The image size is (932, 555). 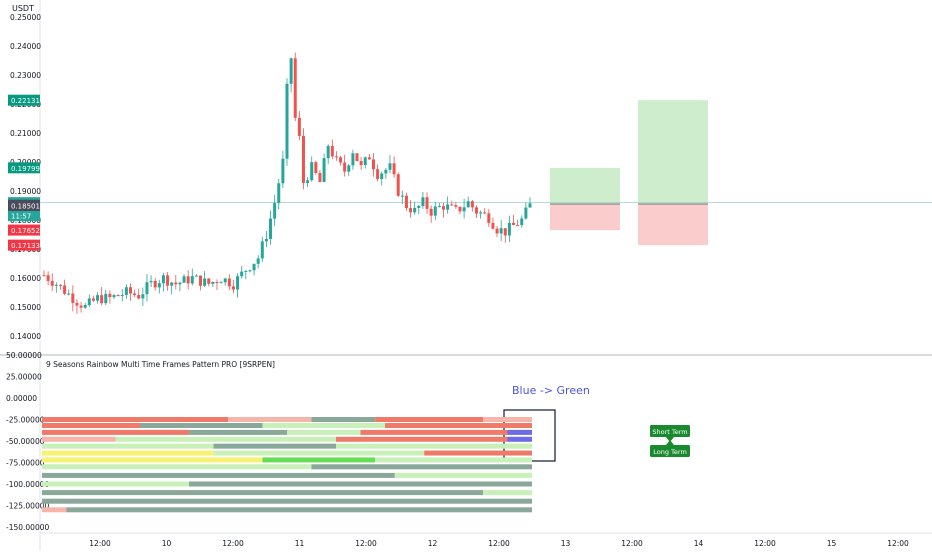 What do you see at coordinates (25, 307) in the screenshot?
I see `price-axis-tick-label: 0.15000` at bounding box center [25, 307].